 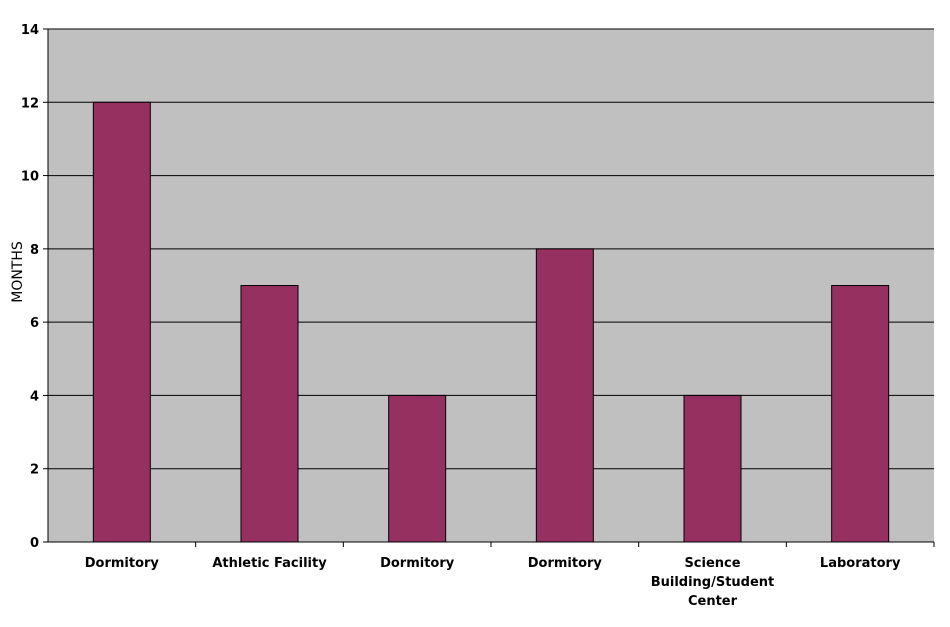 What do you see at coordinates (713, 601) in the screenshot?
I see `category-label-line: Center` at bounding box center [713, 601].